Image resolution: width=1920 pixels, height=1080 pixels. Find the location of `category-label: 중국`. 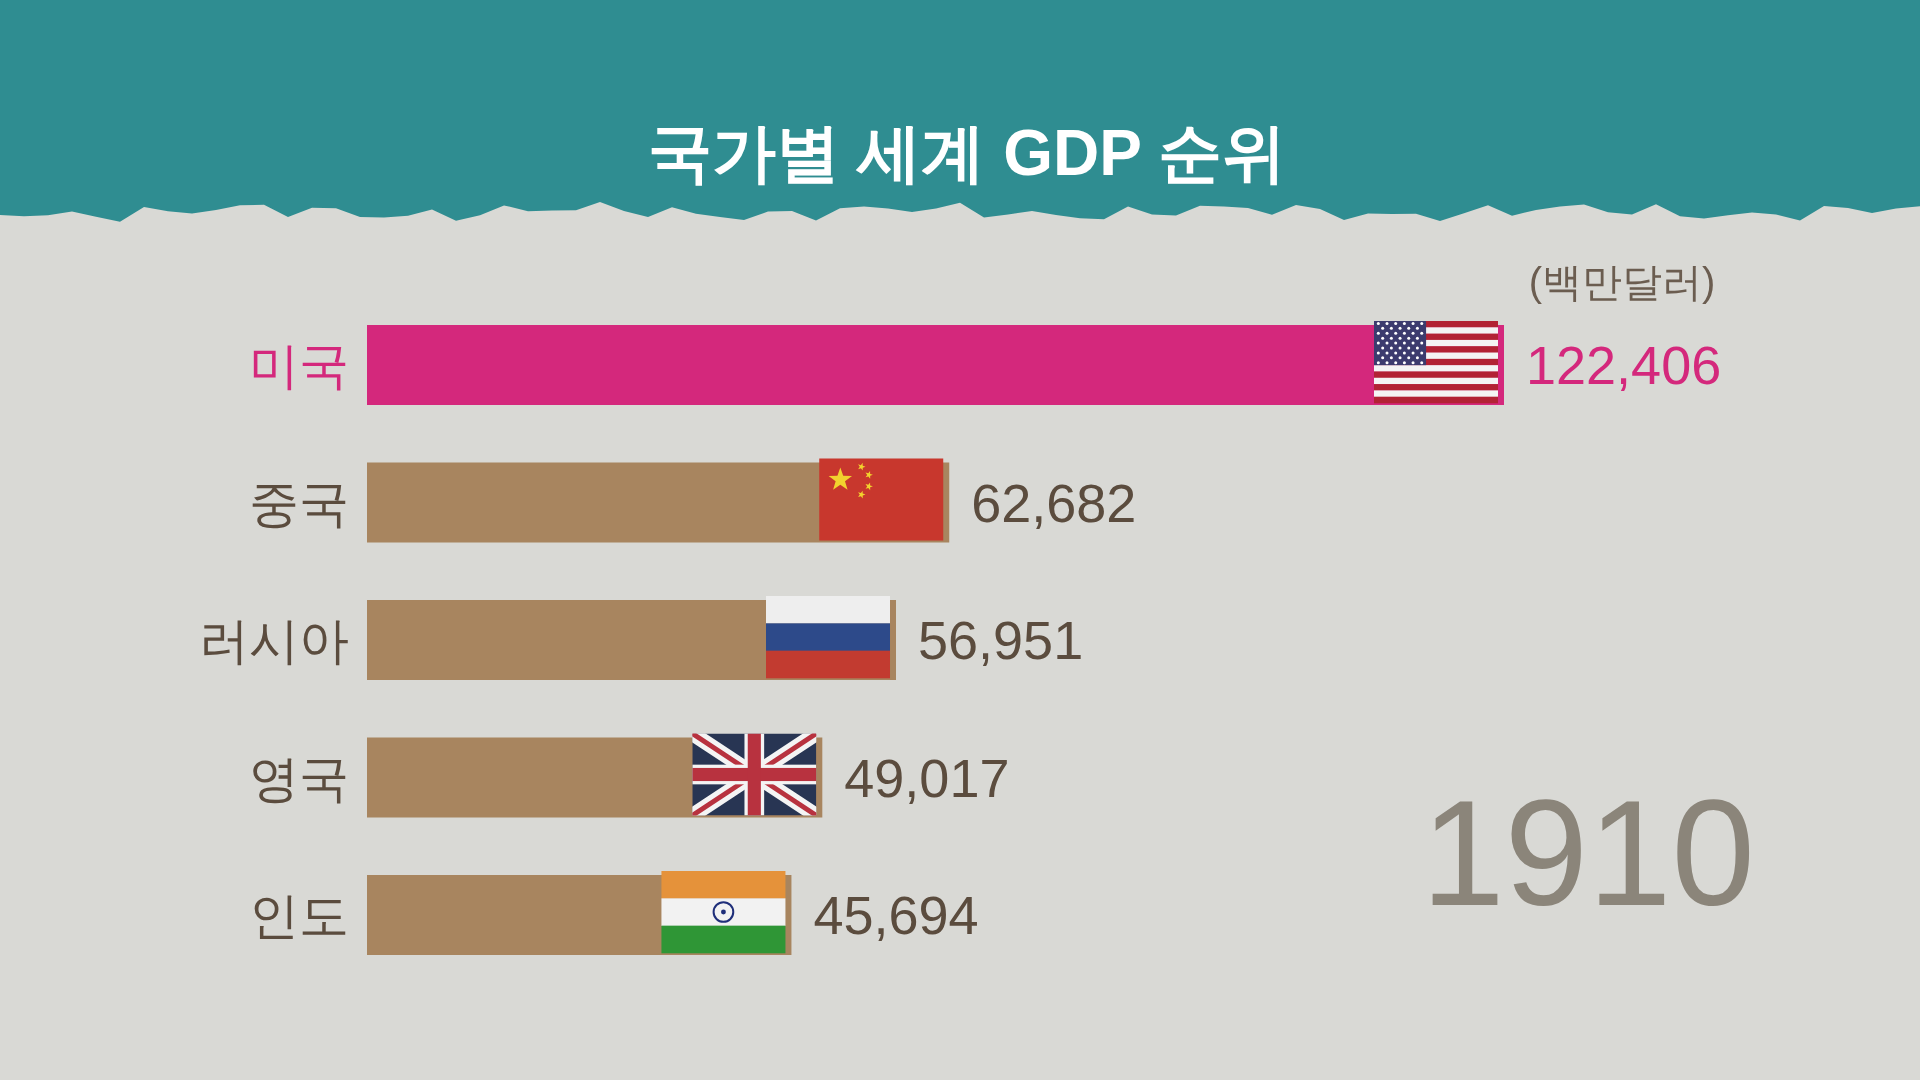

category-label: 중국 is located at coordinates (299, 503).